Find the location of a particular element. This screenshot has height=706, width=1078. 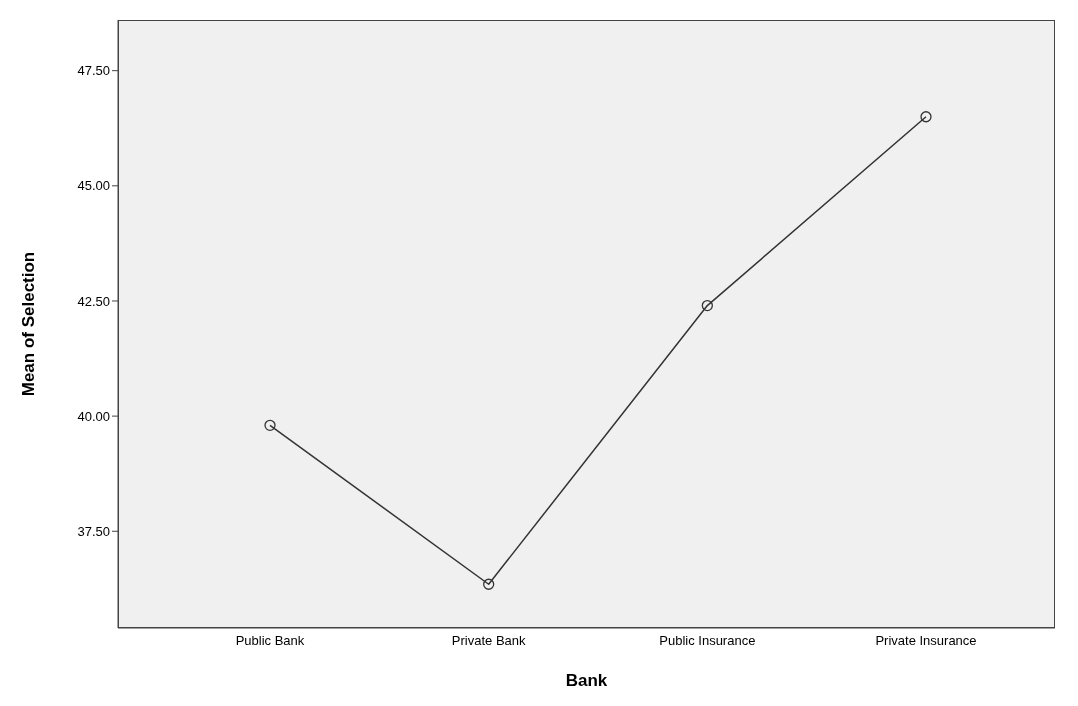

x-axis-title: Bank is located at coordinates (586, 680).